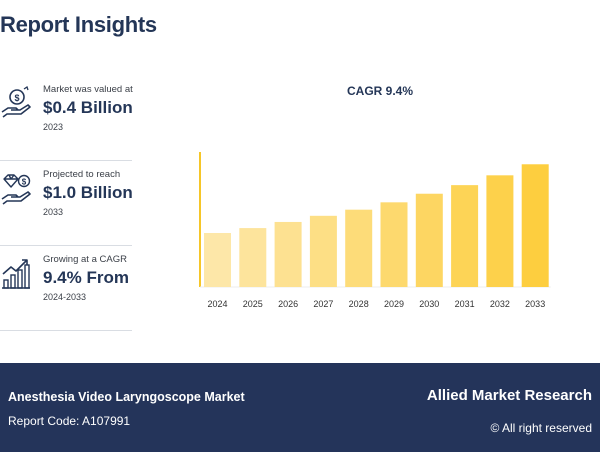 The width and height of the screenshot is (600, 452). Describe the element at coordinates (359, 304) in the screenshot. I see `x-tick-label: 2028` at that location.